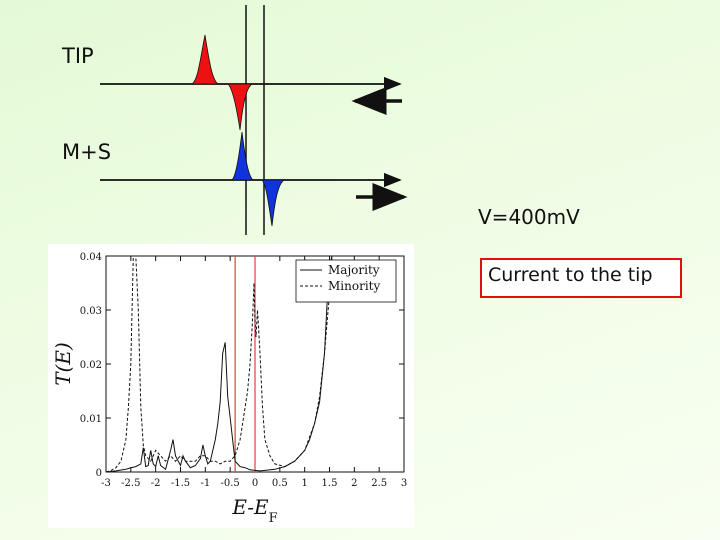  Describe the element at coordinates (280, 483) in the screenshot. I see `x-tick-label: 0.5` at that location.